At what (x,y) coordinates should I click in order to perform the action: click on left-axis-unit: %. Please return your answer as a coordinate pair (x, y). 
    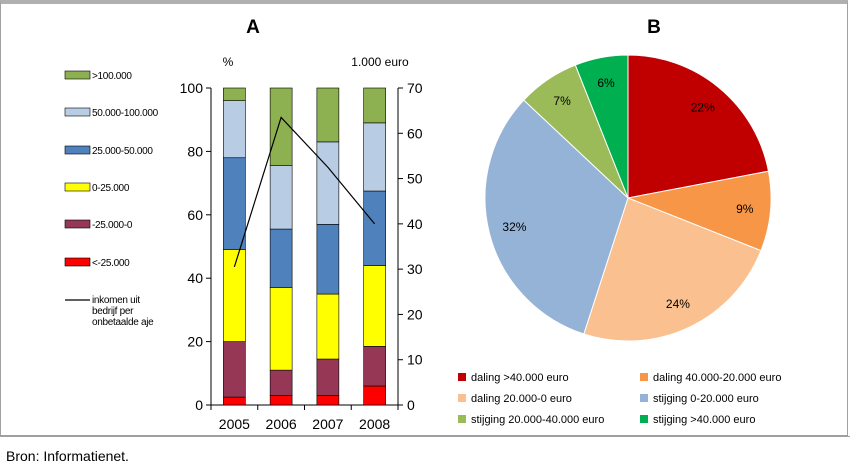
    Looking at the image, I should click on (228, 62).